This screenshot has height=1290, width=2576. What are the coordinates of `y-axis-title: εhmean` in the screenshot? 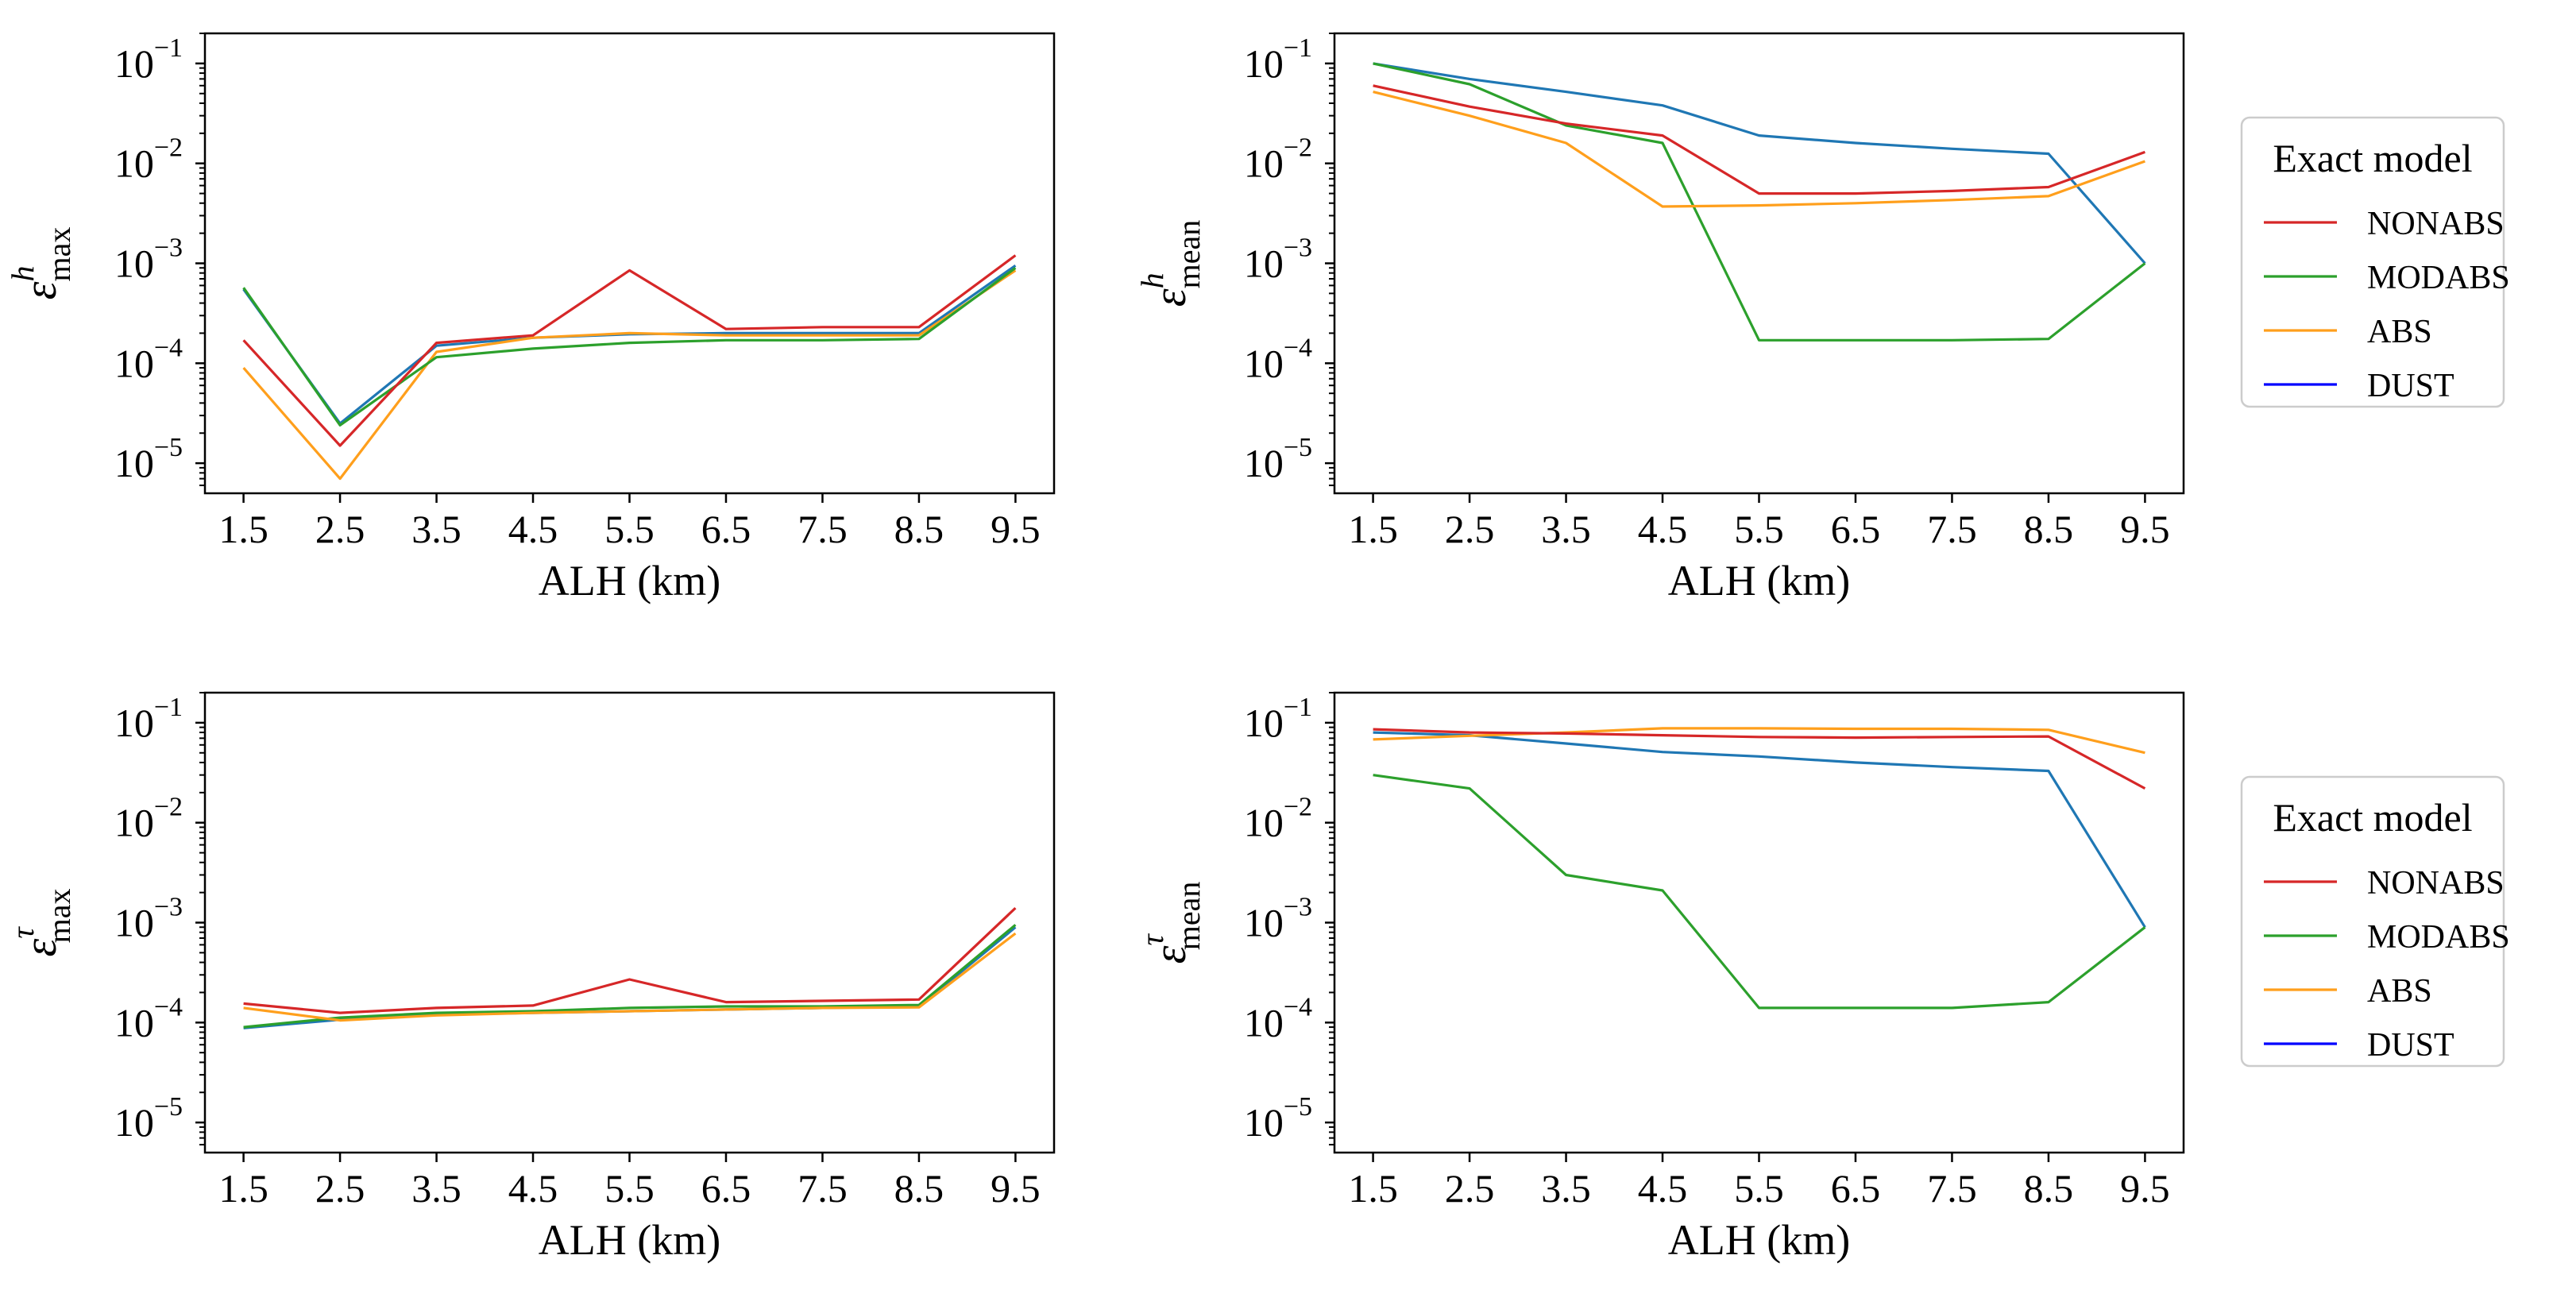 It's located at (1170, 263).